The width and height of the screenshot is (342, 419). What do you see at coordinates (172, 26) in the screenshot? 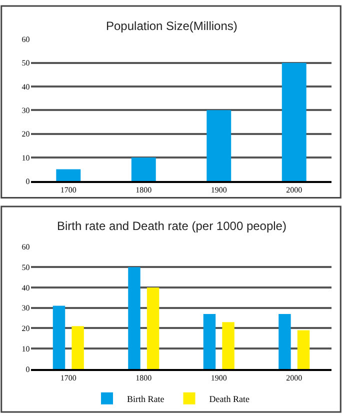
I see `chart-title: Population Size(Millions)` at bounding box center [172, 26].